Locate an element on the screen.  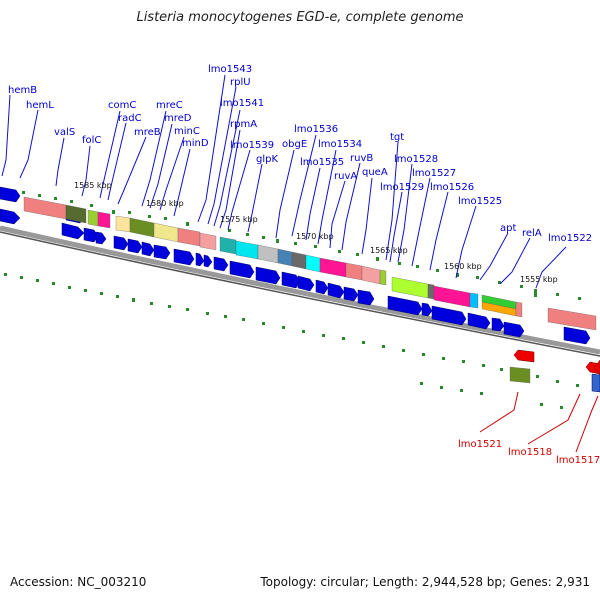
reverse-gene-labels: lmo1521 lmo1518 lmo1517 is located at coordinates (529, 452).